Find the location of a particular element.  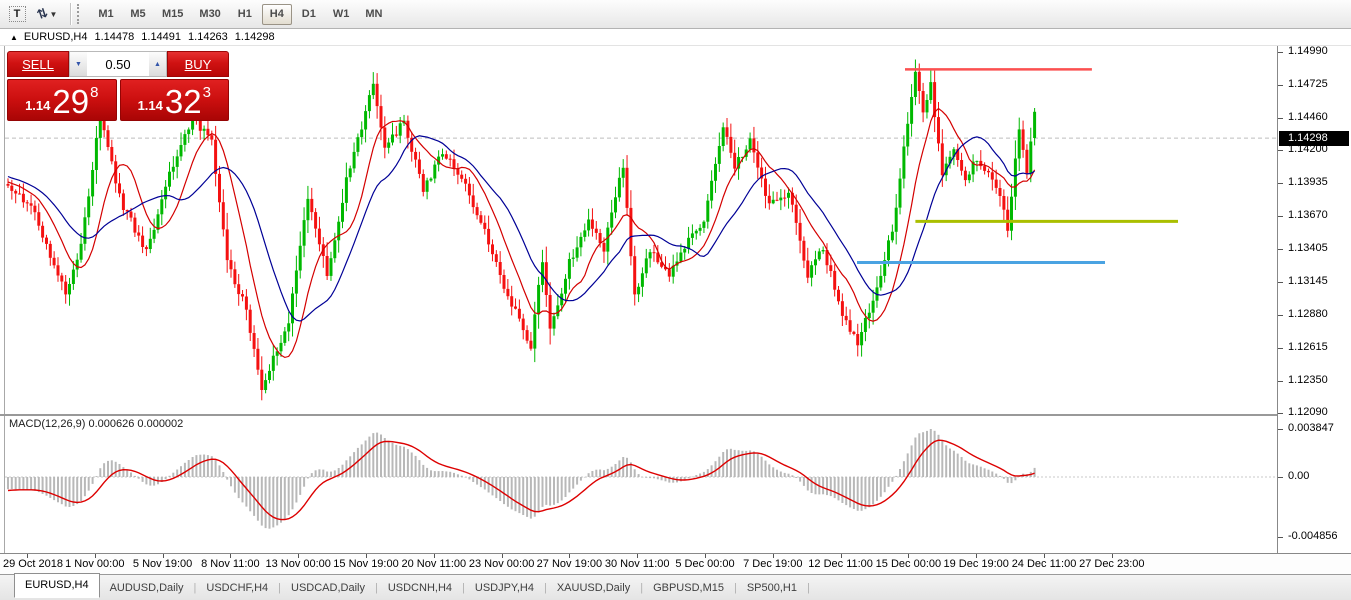

date-tick-label: 13 Nov 00:00 is located at coordinates (298, 564).